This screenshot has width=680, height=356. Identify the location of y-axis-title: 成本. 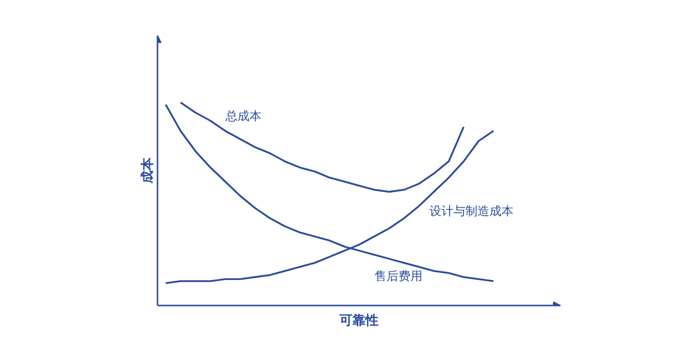
(148, 170).